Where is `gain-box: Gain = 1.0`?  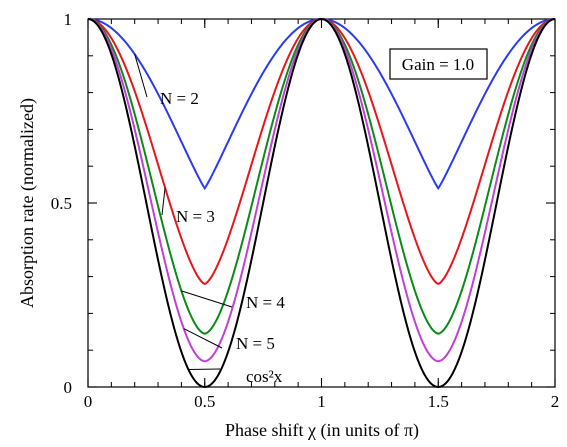 gain-box: Gain = 1.0 is located at coordinates (438, 64).